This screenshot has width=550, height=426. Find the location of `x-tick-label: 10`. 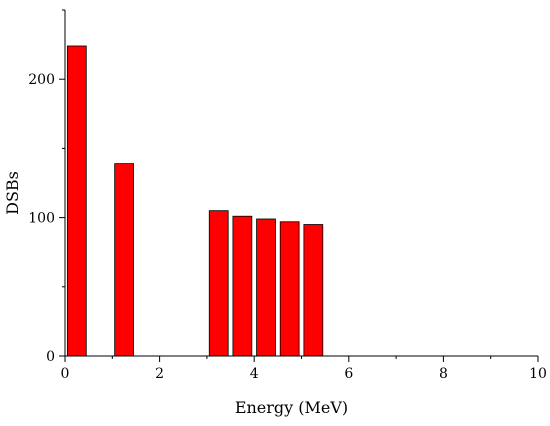

x-tick-label: 10 is located at coordinates (538, 374).